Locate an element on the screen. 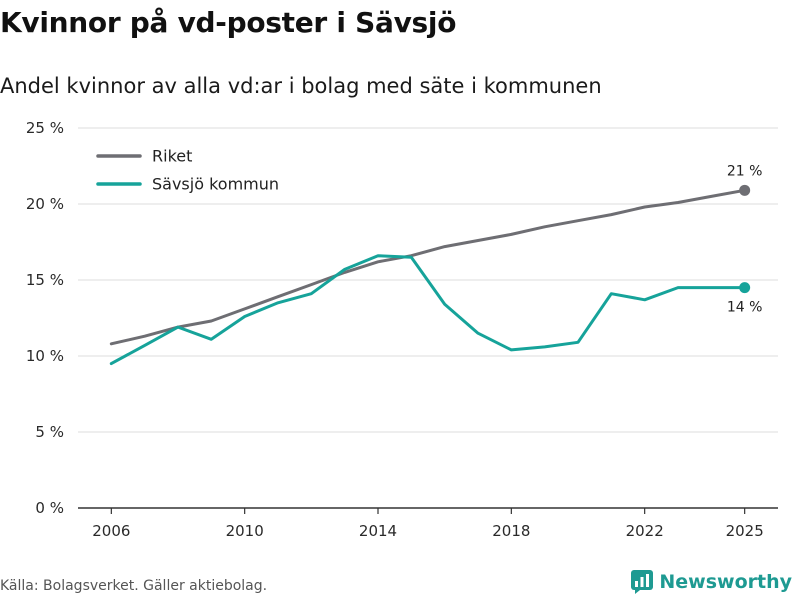  y-tick-label: 25 % is located at coordinates (45, 128).